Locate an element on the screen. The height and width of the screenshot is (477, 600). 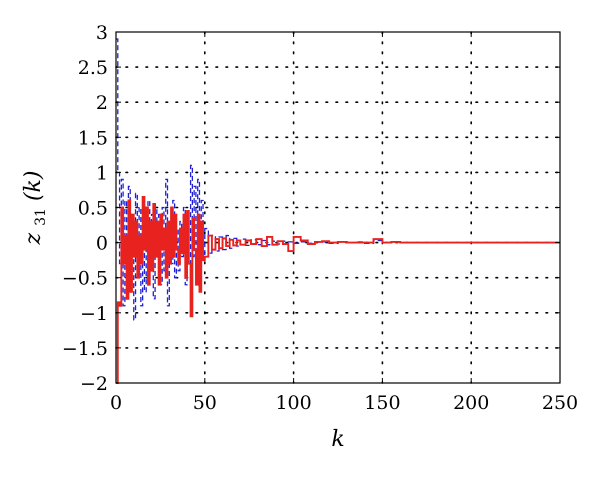
y-tick-label: −1 is located at coordinates (94, 314).